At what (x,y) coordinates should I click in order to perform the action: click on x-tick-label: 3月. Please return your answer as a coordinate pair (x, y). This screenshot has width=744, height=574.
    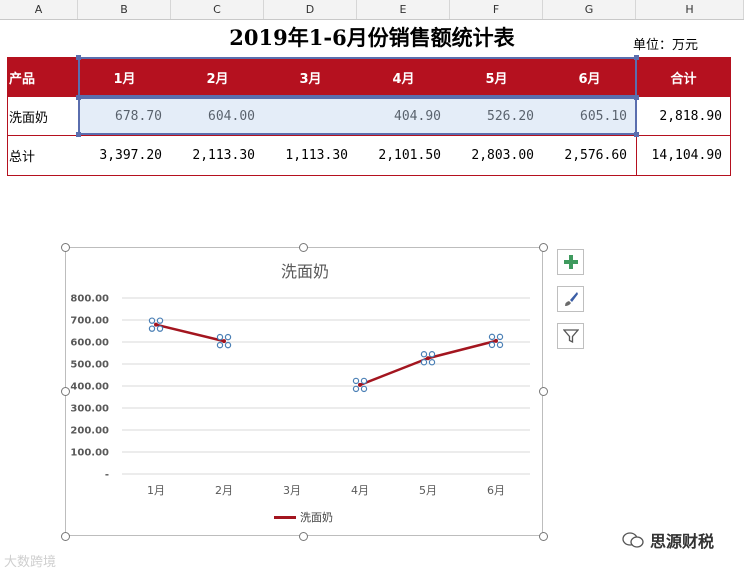
    Looking at the image, I should click on (292, 490).